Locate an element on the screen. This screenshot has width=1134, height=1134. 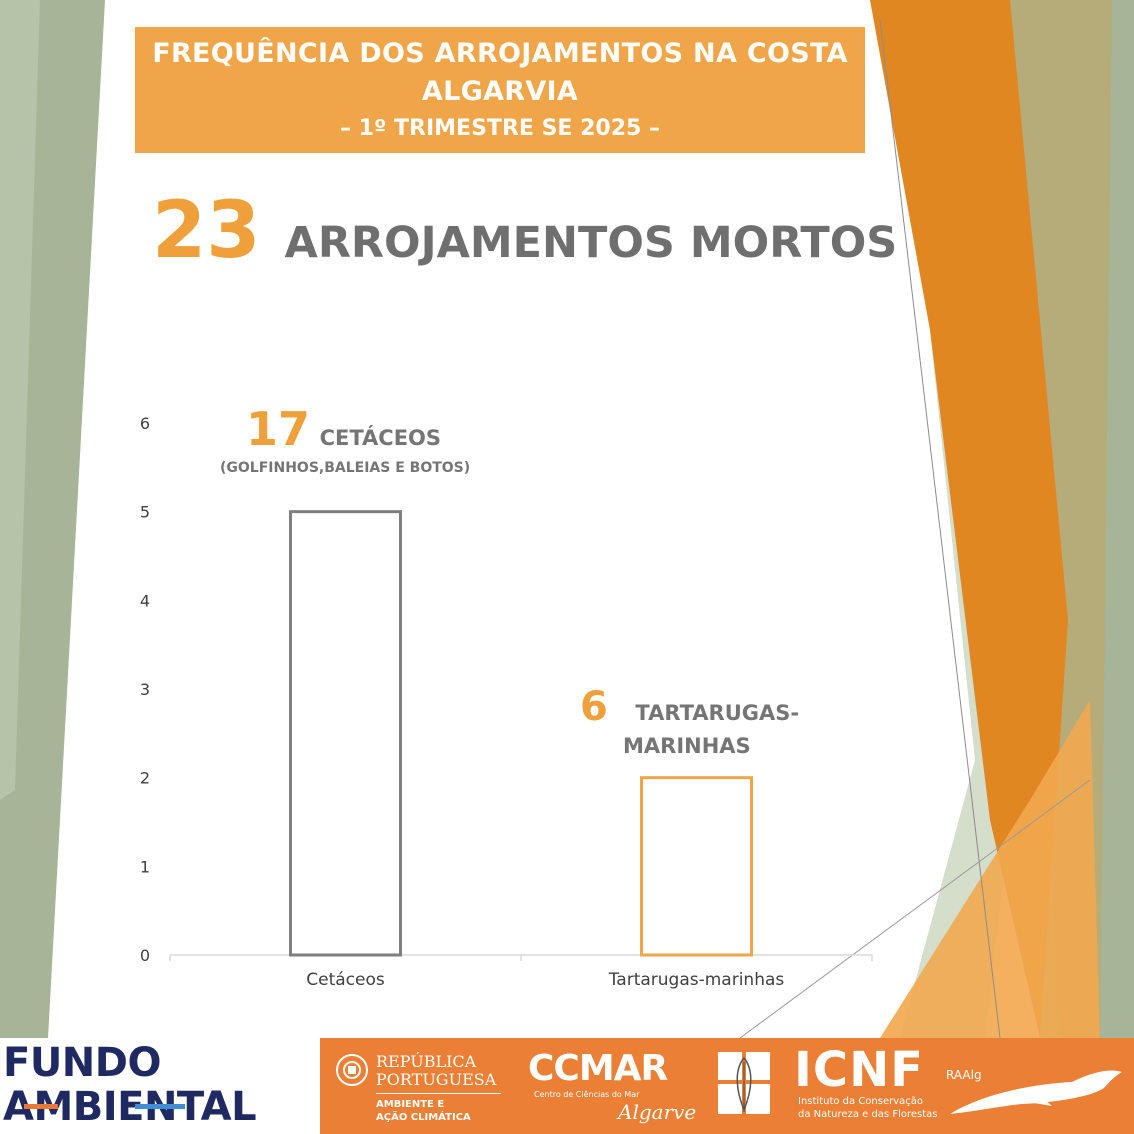
icnf-subtitle-2: da Natureza e das Florestas is located at coordinates (868, 1114).